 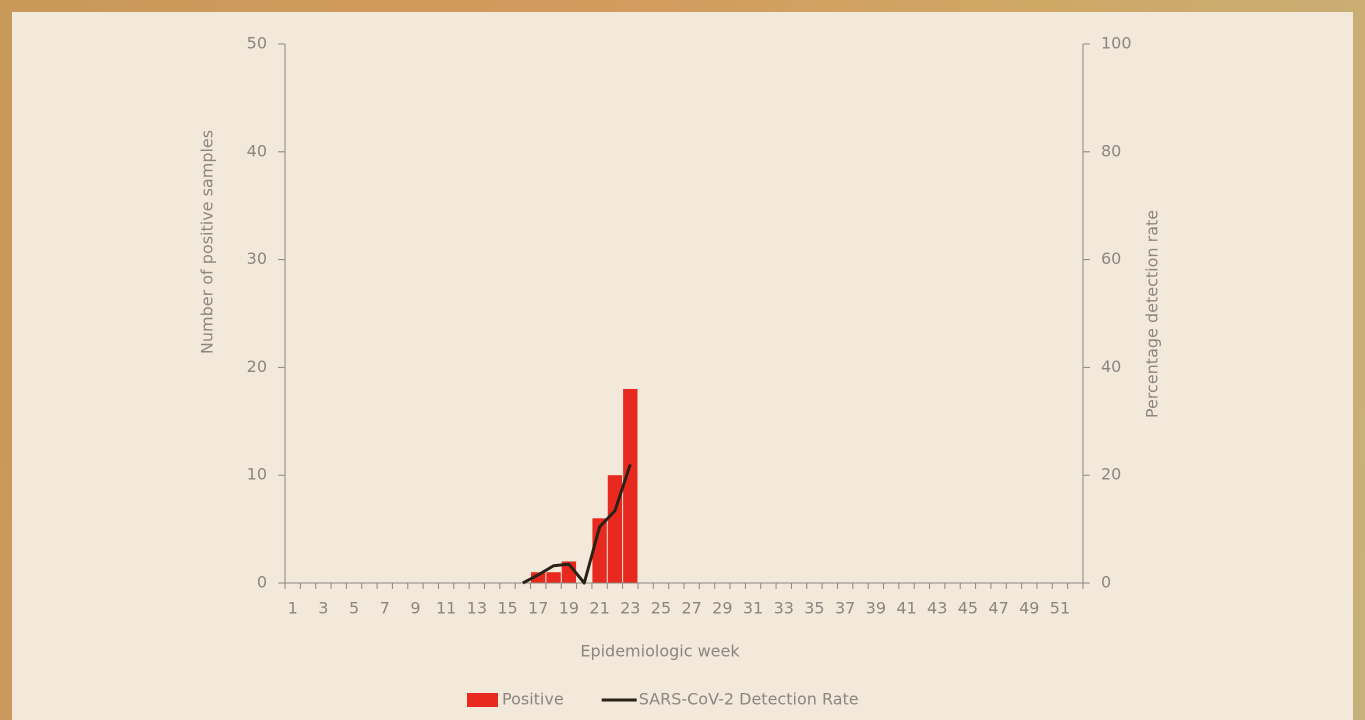 What do you see at coordinates (1152, 314) in the screenshot?
I see `y2-axis-label: Percentage detection rate` at bounding box center [1152, 314].